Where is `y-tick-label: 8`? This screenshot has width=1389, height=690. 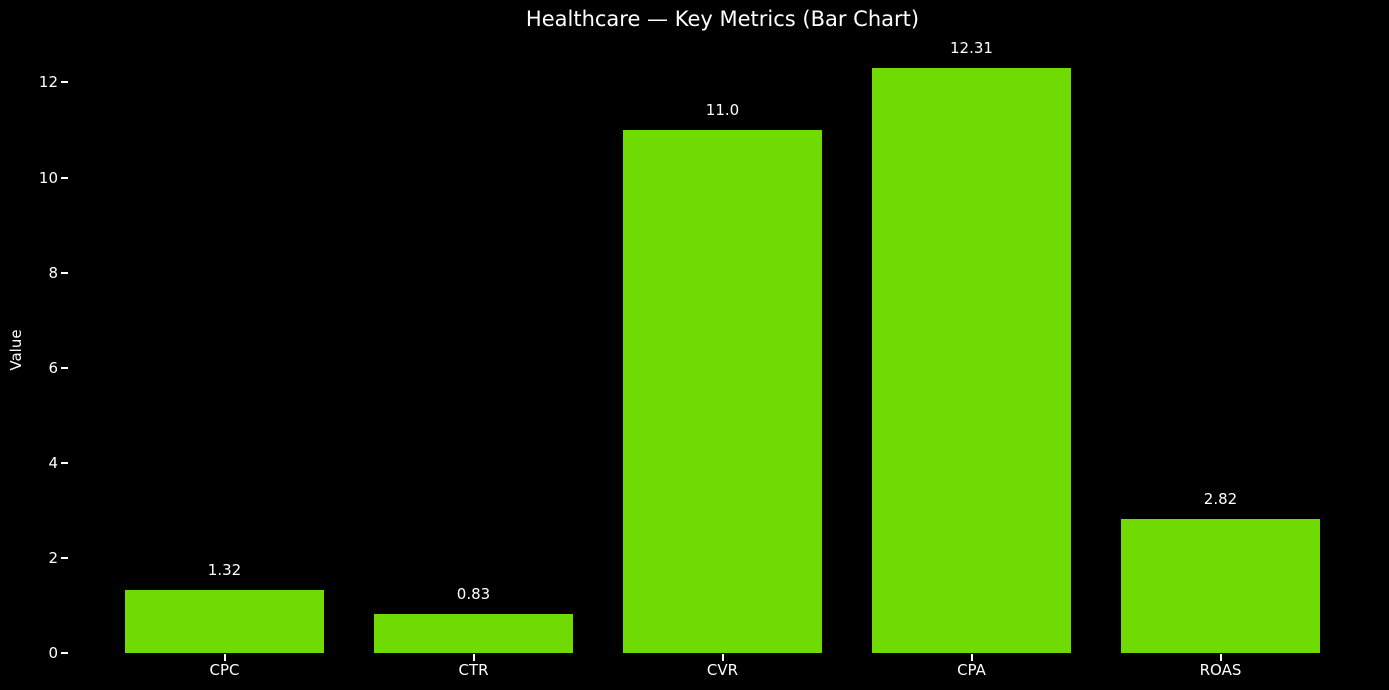 y-tick-label: 8 is located at coordinates (53, 272).